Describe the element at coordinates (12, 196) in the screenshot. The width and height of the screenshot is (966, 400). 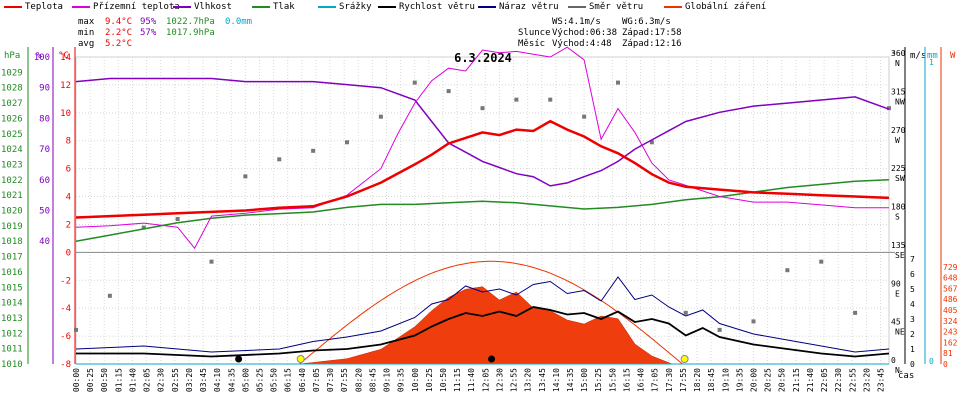
I see `pressure-tick-label: 1021` at that location.